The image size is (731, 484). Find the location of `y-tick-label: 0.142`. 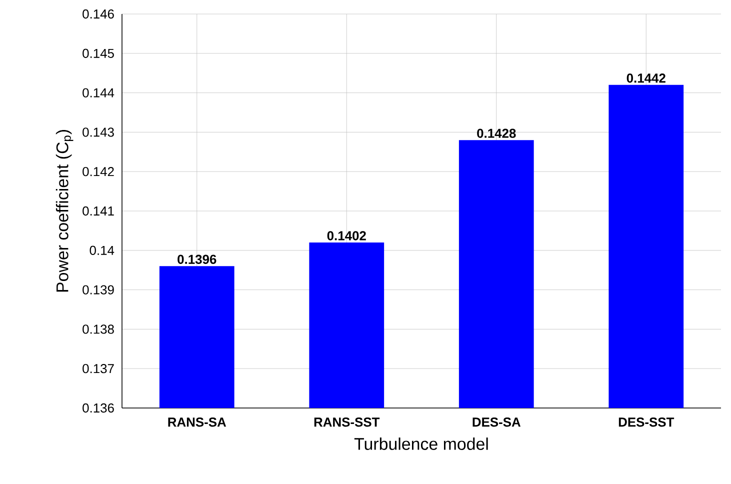

y-tick-label: 0.142 is located at coordinates (98, 171).